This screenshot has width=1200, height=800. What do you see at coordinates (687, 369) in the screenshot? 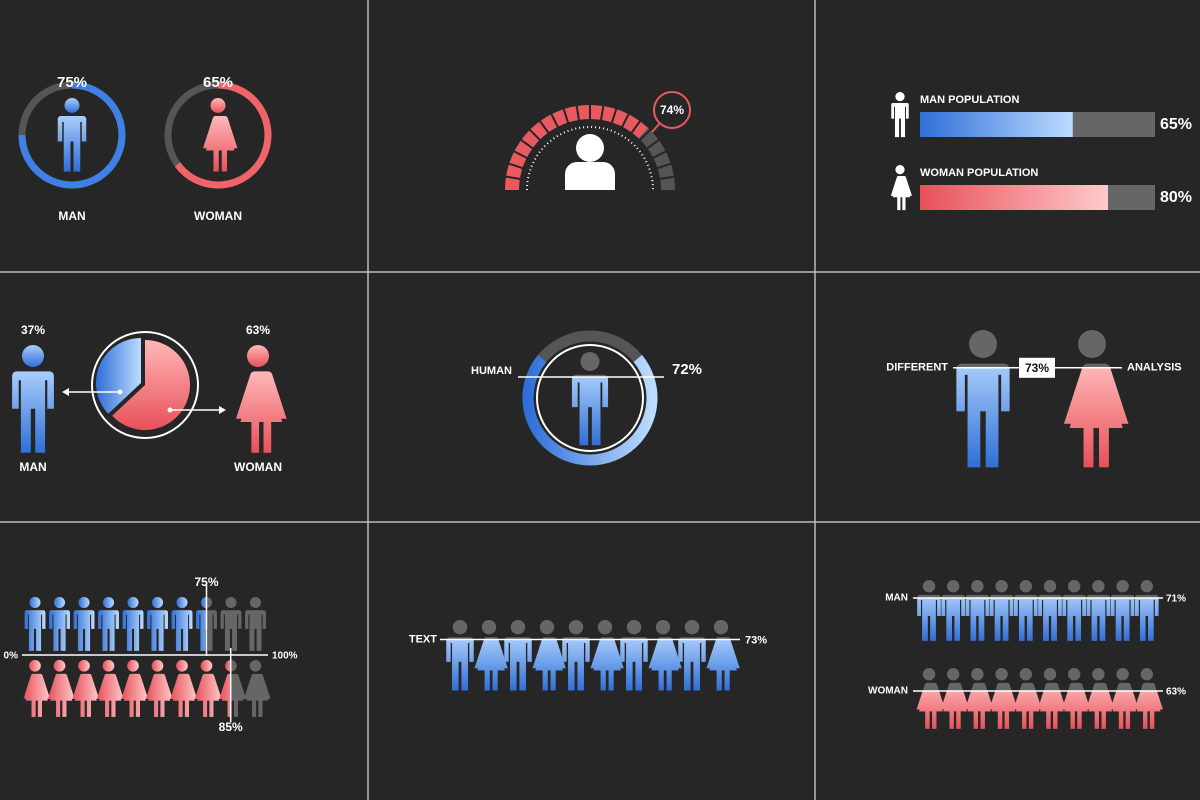
I see `value-label: 72%` at bounding box center [687, 369].